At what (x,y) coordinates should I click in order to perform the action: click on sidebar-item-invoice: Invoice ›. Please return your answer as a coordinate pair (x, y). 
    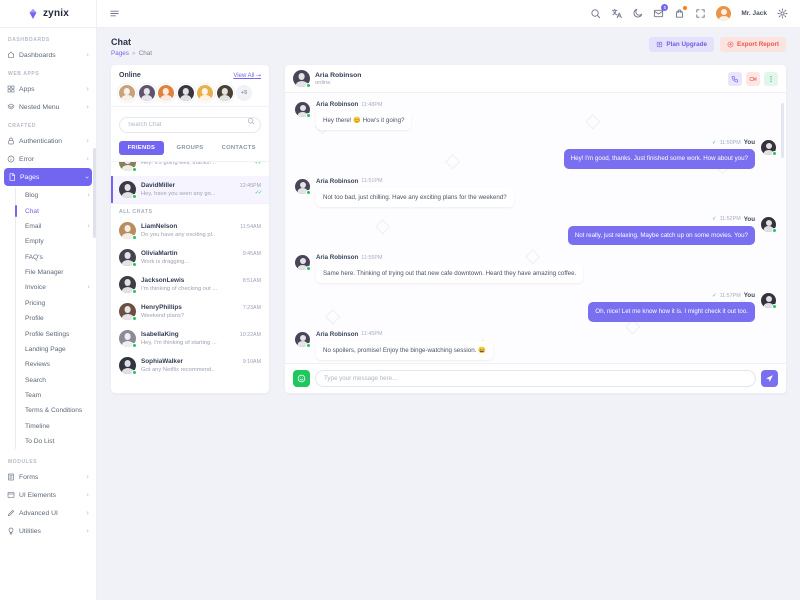
    Looking at the image, I should click on (57, 287).